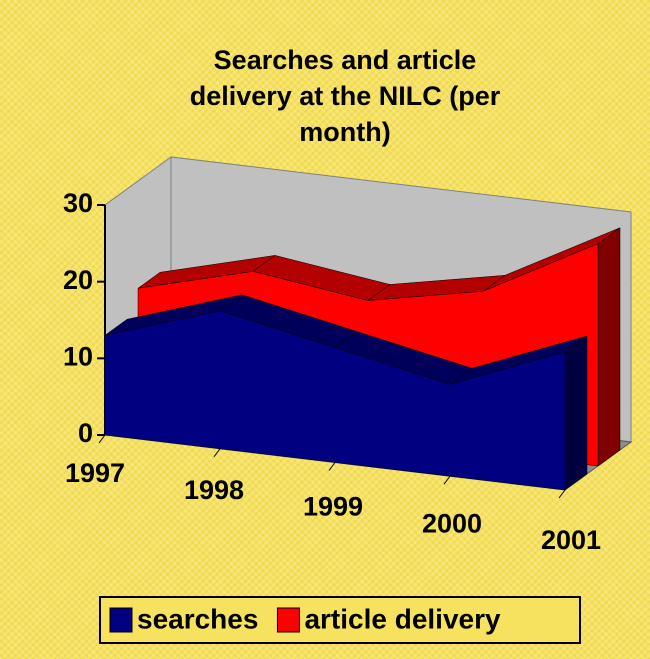 The image size is (650, 659). What do you see at coordinates (197, 618) in the screenshot?
I see `legend-label: searches` at bounding box center [197, 618].